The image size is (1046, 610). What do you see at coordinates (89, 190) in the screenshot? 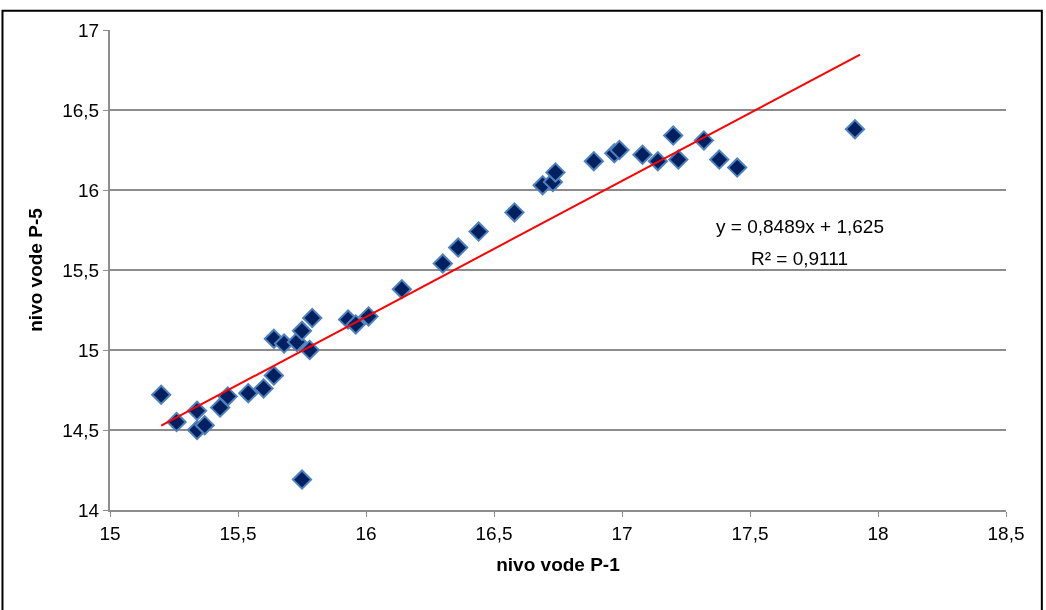
I see `y-tick-label: 16` at bounding box center [89, 190].